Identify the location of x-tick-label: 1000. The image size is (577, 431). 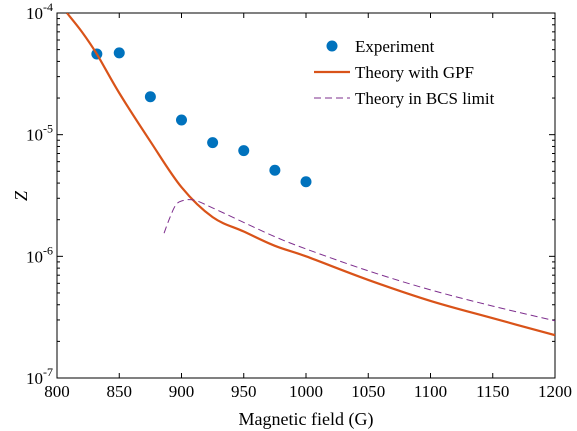
(306, 391).